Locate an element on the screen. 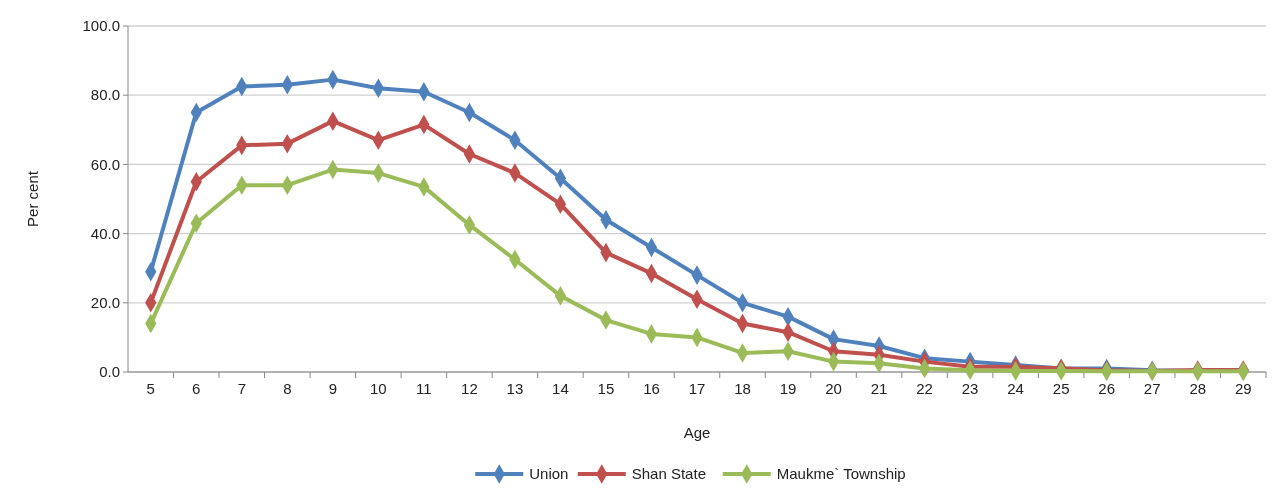 This screenshot has width=1282, height=500. x-tick-label: 21 is located at coordinates (879, 388).